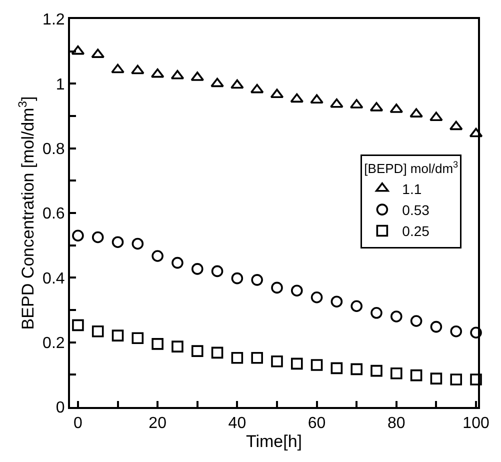 This screenshot has height=462, width=501. Describe the element at coordinates (412, 188) in the screenshot. I see `legend-label: 1.1` at that location.